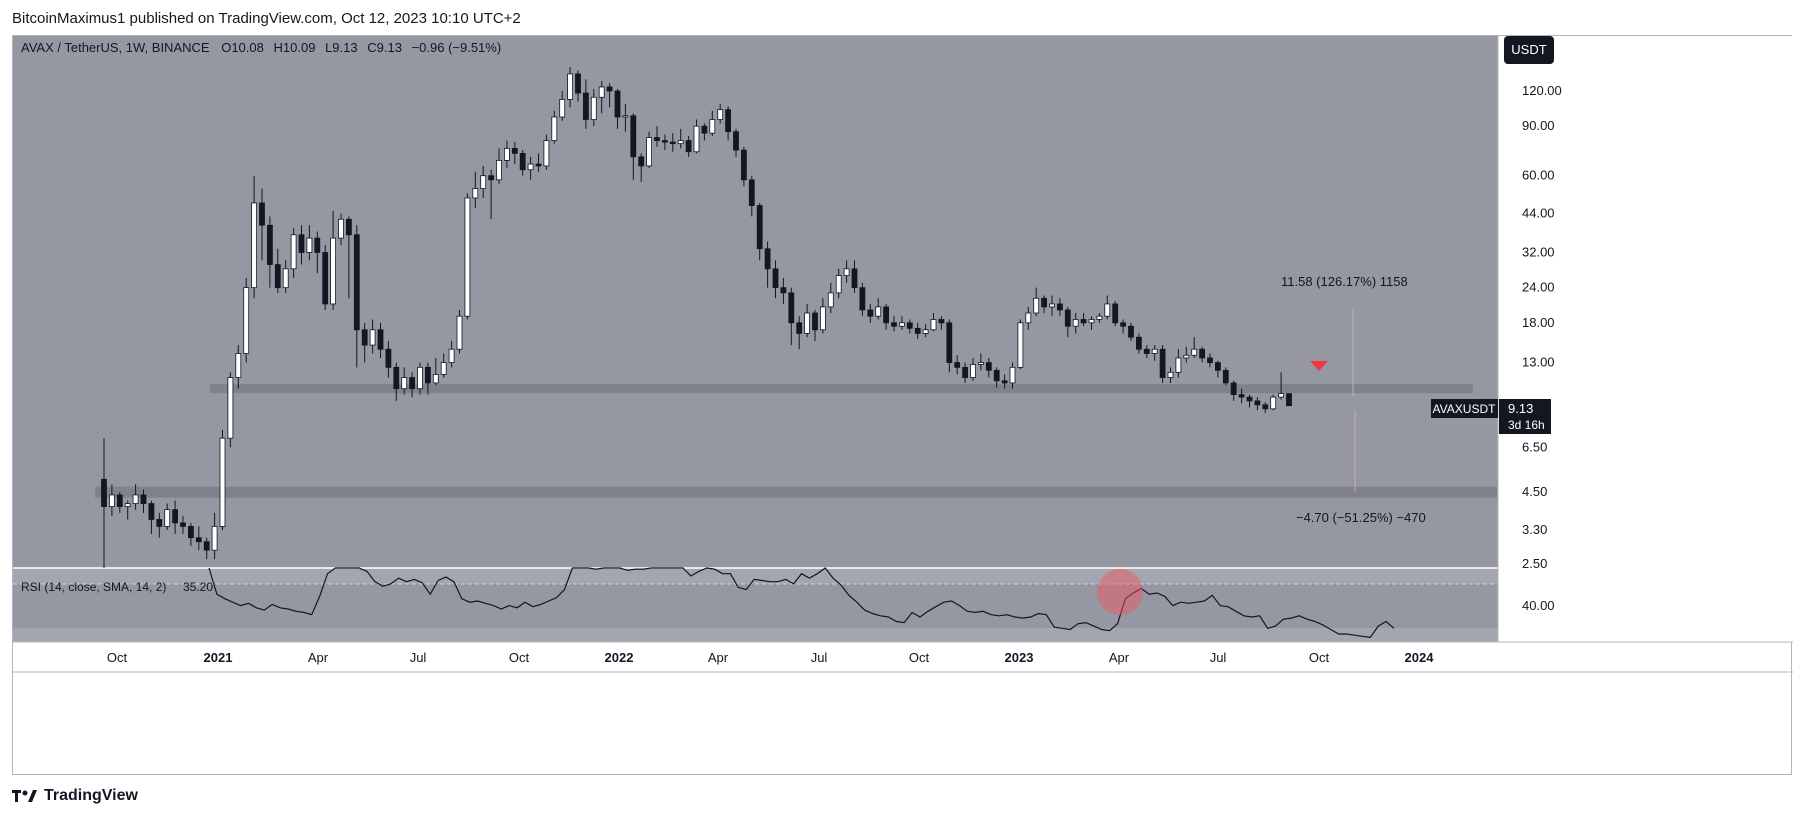  What do you see at coordinates (1529, 50) in the screenshot?
I see `currency-button: USDT` at bounding box center [1529, 50].